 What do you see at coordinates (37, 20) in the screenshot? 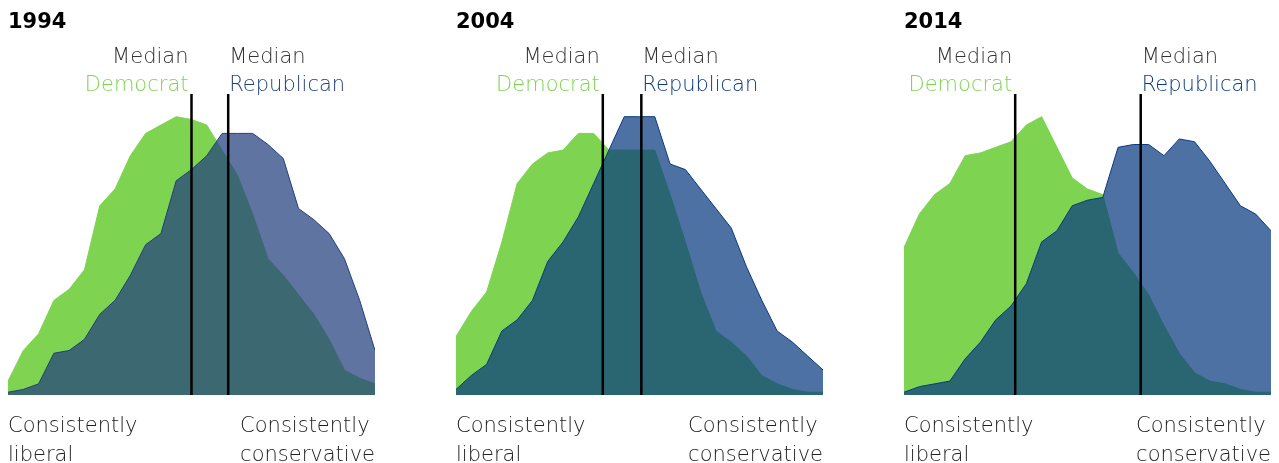
I see `chart-title: 1994` at bounding box center [37, 20].